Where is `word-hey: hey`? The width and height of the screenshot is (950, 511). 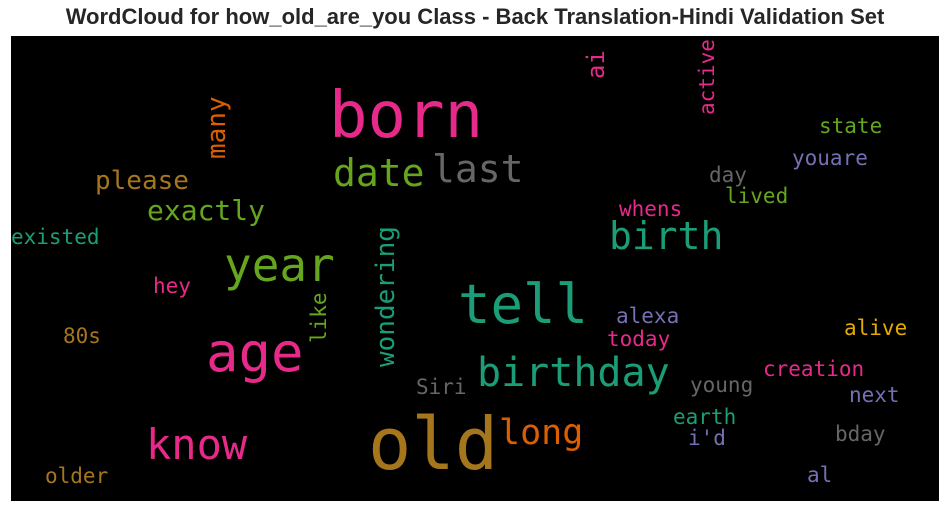
word-hey: hey is located at coordinates (172, 286).